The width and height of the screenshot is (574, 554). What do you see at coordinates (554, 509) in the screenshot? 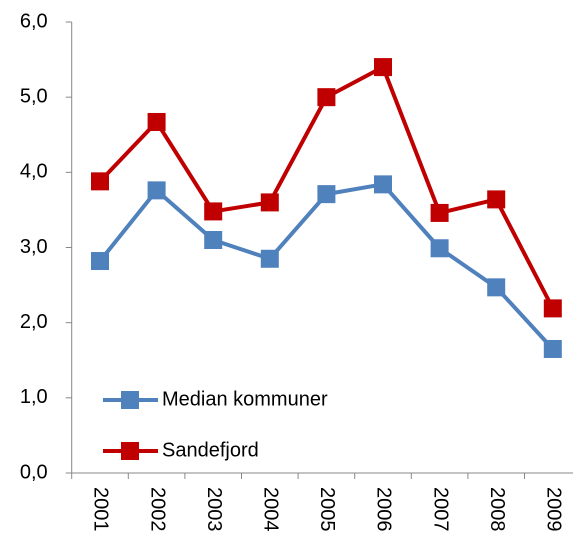
I see `x-tick-label: 2009` at bounding box center [554, 509].